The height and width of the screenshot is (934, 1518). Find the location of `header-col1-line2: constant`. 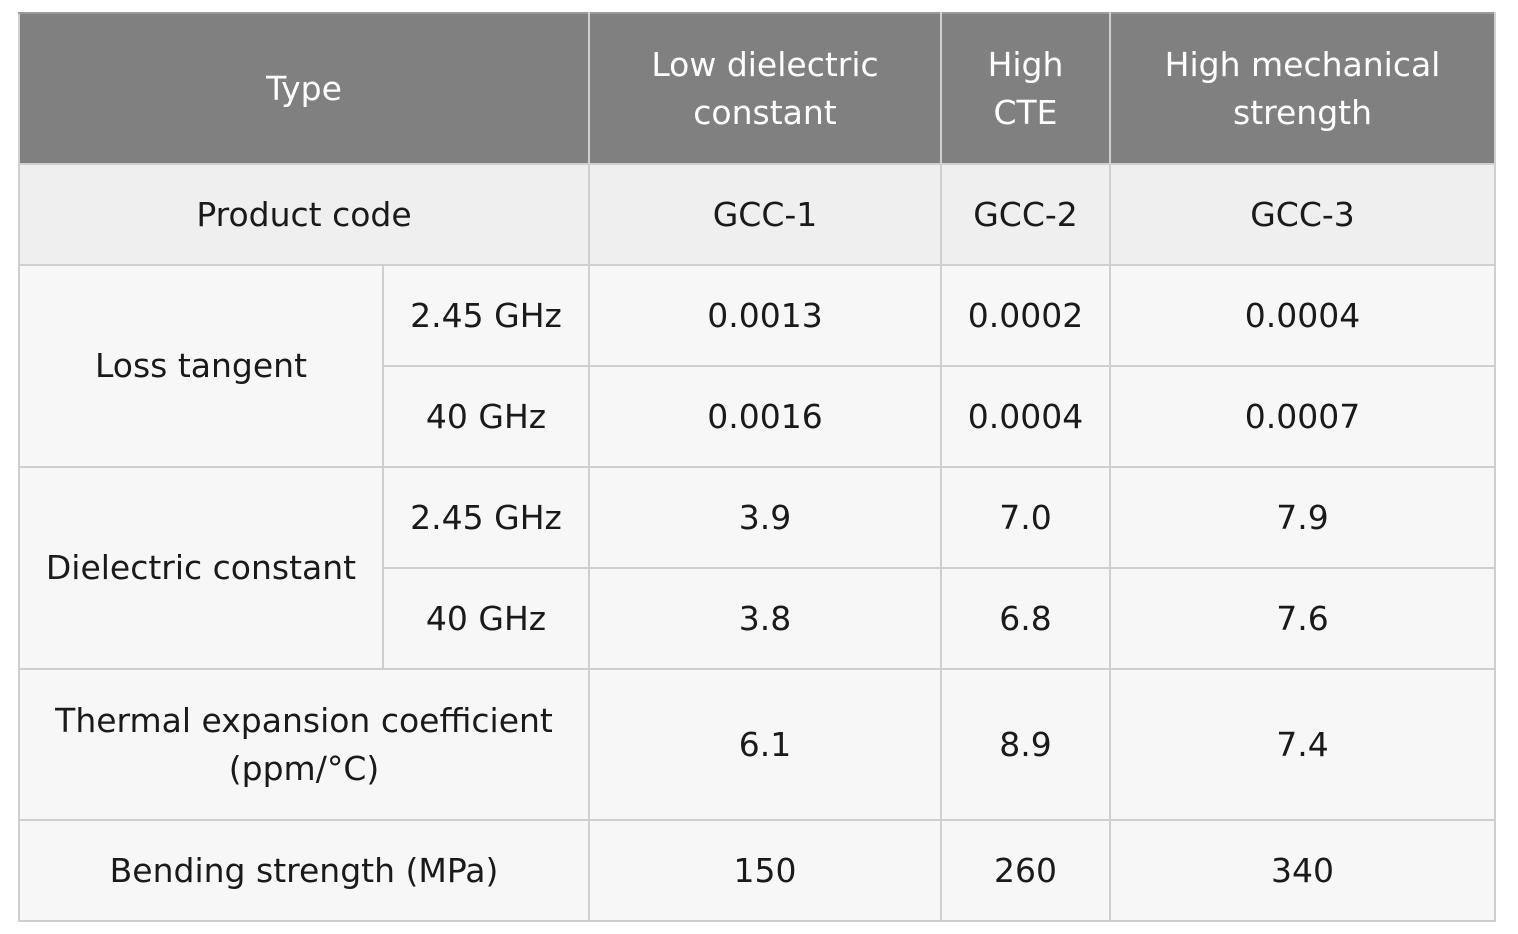

header-col1-line2: constant is located at coordinates (765, 112).